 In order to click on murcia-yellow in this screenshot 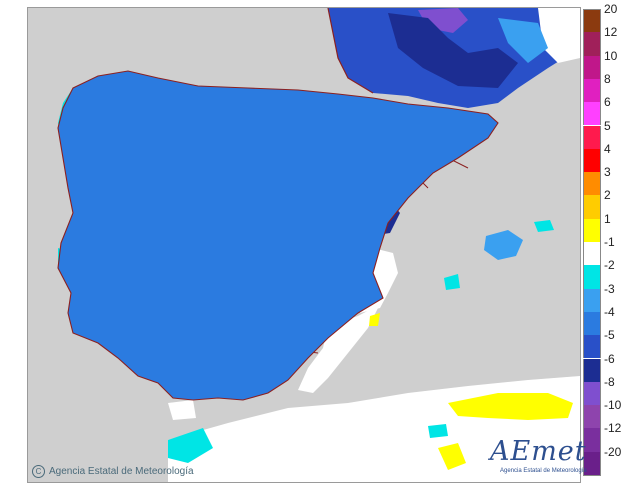, I will do `click(374, 319)`.